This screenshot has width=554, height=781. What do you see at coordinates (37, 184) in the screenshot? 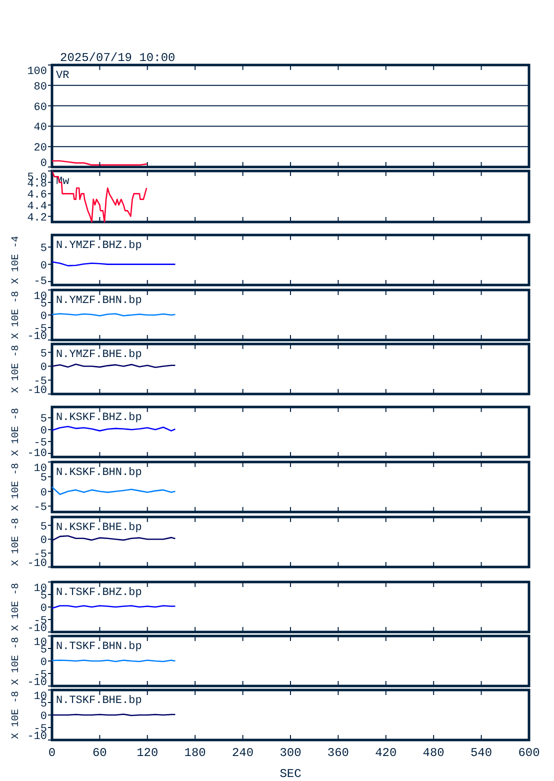
I see `y-tick-label: 4.8` at bounding box center [37, 184].